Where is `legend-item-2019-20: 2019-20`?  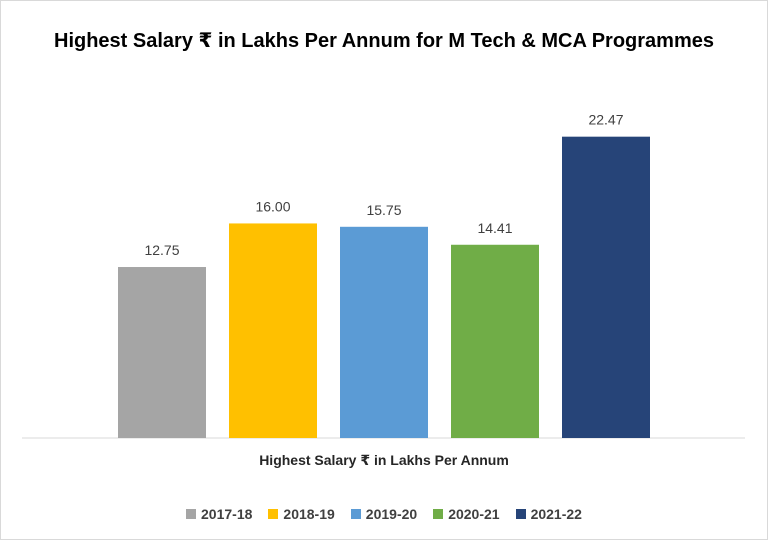
legend-item-2019-20: 2019-20 is located at coordinates (384, 514).